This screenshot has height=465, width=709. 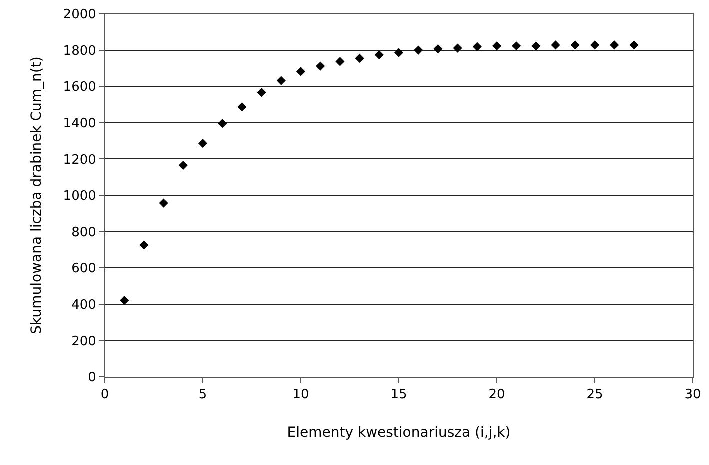 What do you see at coordinates (84, 269) in the screenshot?
I see `y-tick-label: 600` at bounding box center [84, 269].